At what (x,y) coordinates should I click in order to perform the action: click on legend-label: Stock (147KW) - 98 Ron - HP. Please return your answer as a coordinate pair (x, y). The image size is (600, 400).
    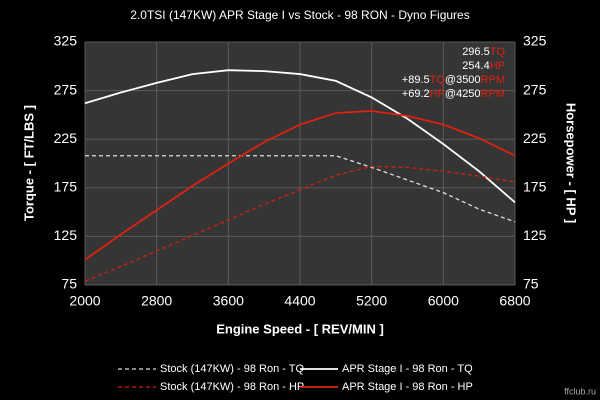
    Looking at the image, I should click on (232, 387).